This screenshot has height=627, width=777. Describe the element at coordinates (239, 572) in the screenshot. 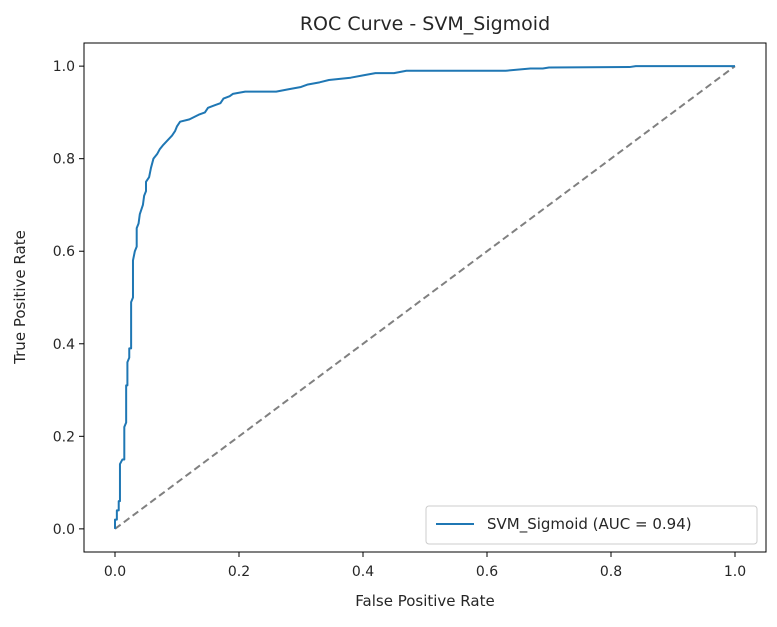

I see `x-tick-label: 0.2` at that location.